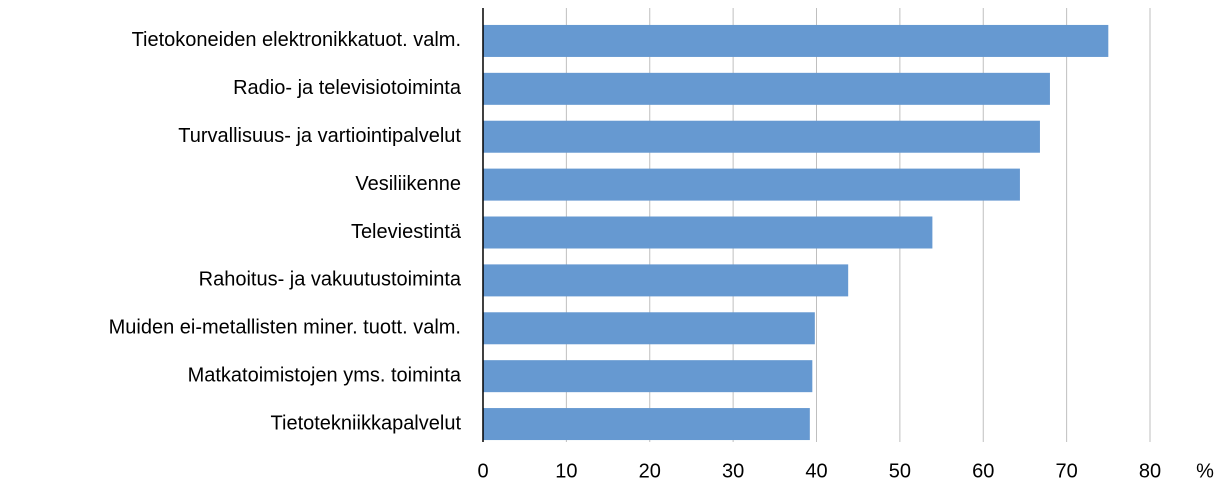  I want to click on y-tick-label: Tietokoneiden elektronikkatuot. valm., so click(296, 40).